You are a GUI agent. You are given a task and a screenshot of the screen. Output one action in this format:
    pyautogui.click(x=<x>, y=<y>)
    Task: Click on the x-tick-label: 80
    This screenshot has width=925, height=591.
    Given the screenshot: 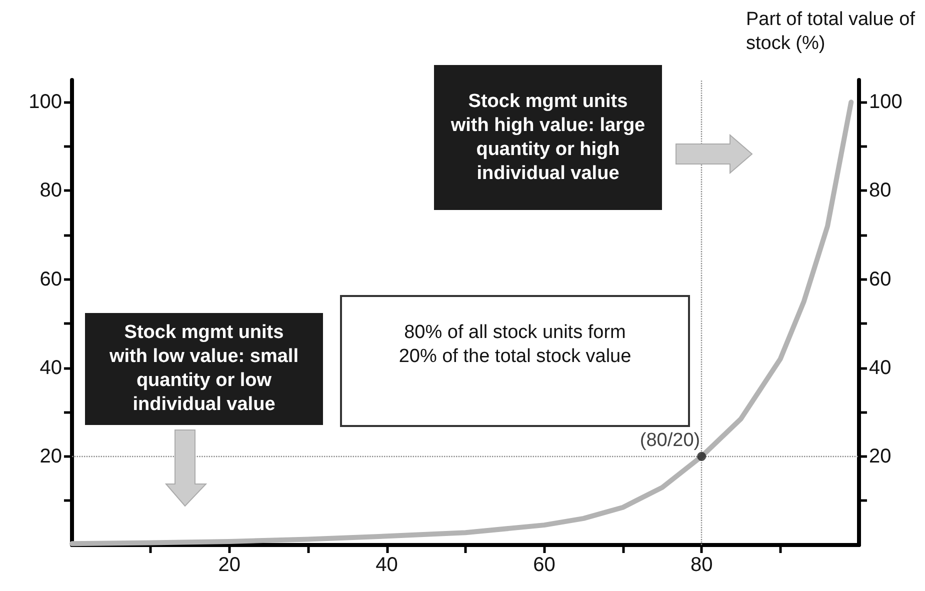 What is the action you would take?
    pyautogui.click(x=701, y=565)
    